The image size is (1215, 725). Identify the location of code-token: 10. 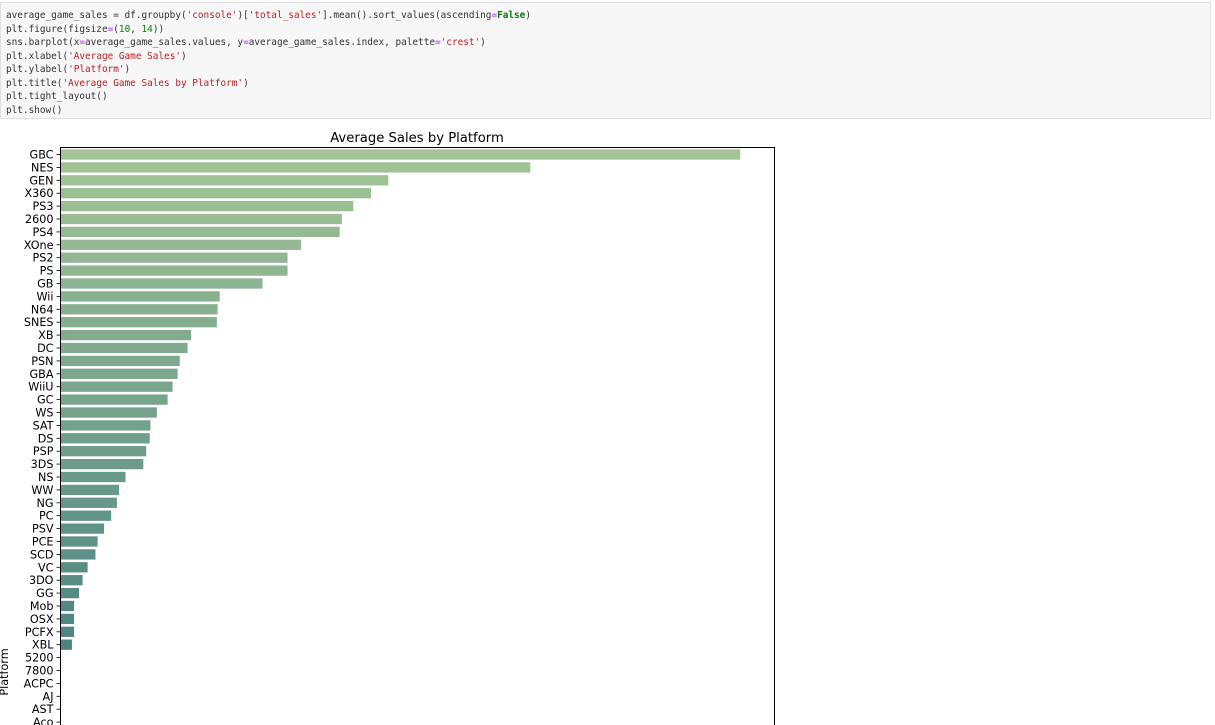
(124, 29).